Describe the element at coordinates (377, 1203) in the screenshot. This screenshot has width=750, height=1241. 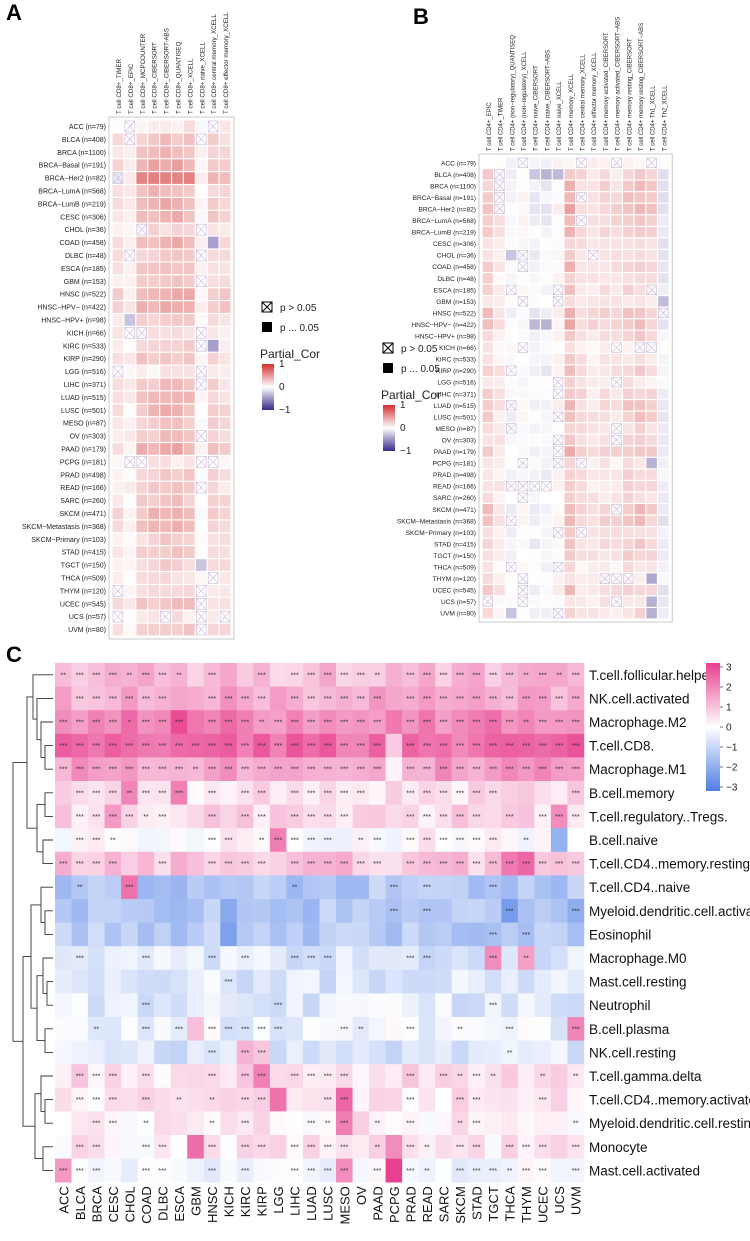
I see `column-label: PAAD` at that location.